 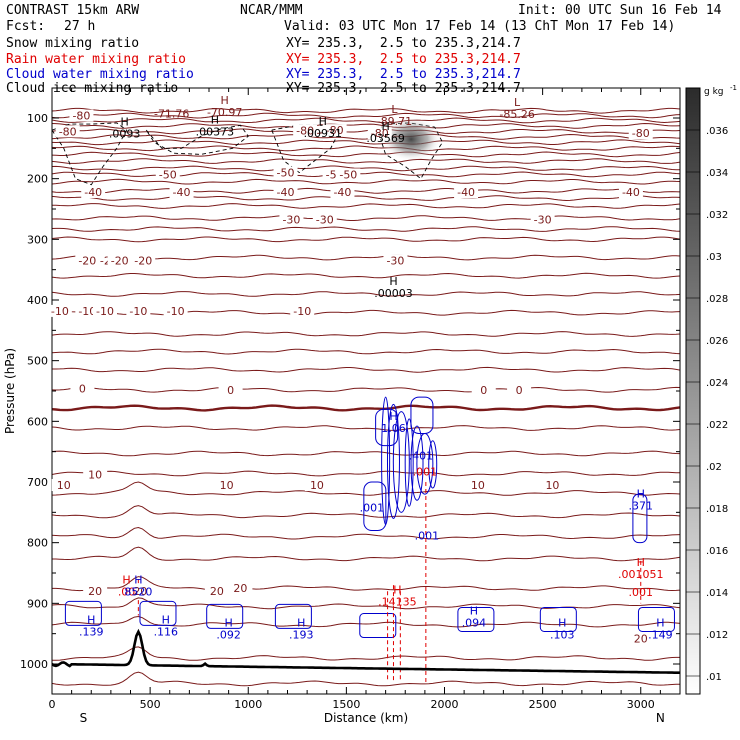 What do you see at coordinates (393, 428) in the screenshot?
I see `extremum-value: 1.06` at bounding box center [393, 428].